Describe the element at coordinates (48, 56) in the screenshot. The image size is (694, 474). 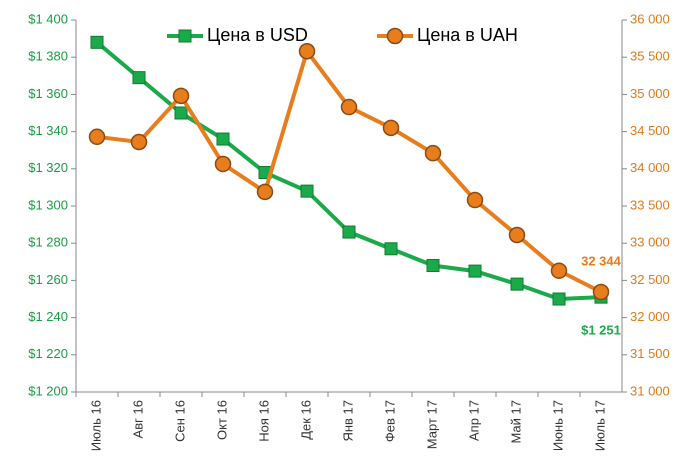
I see `y-tick-label: $1 380` at that location.